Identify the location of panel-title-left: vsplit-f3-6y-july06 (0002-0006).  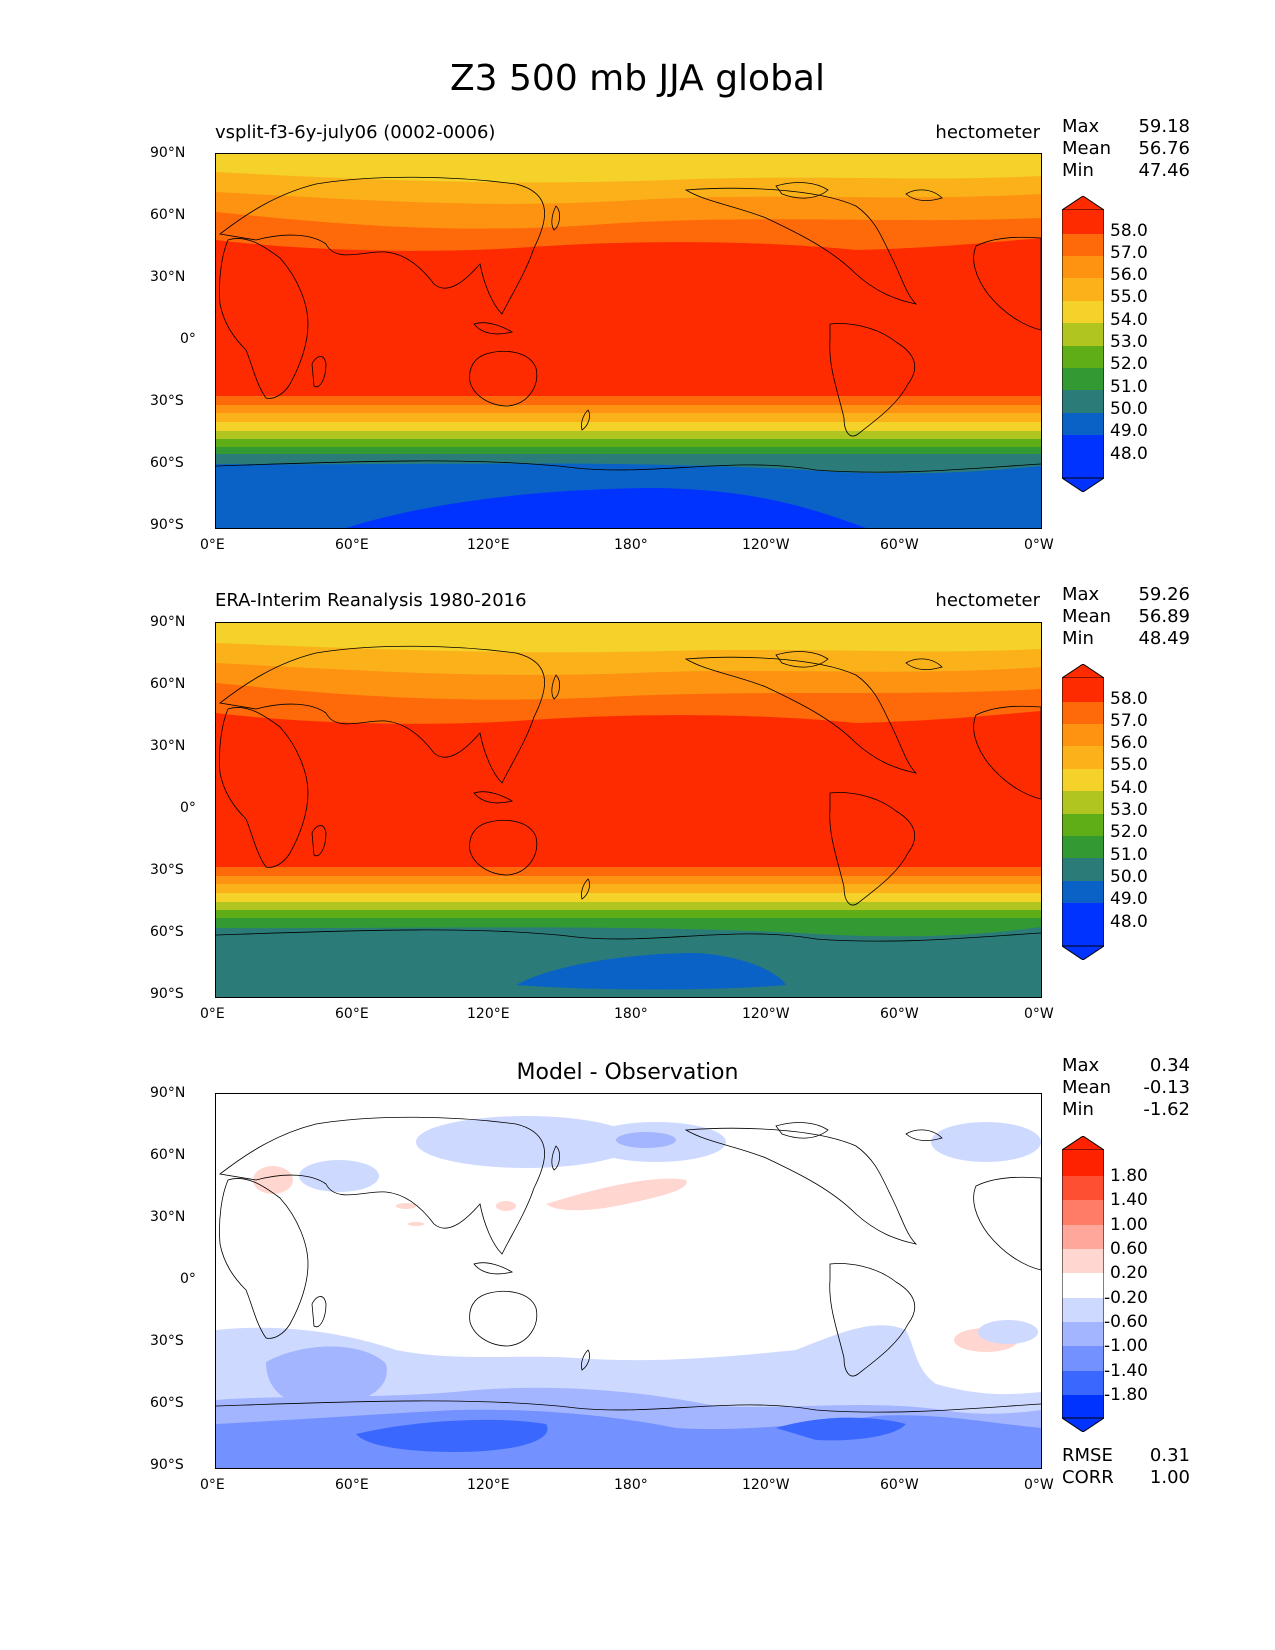
(355, 132).